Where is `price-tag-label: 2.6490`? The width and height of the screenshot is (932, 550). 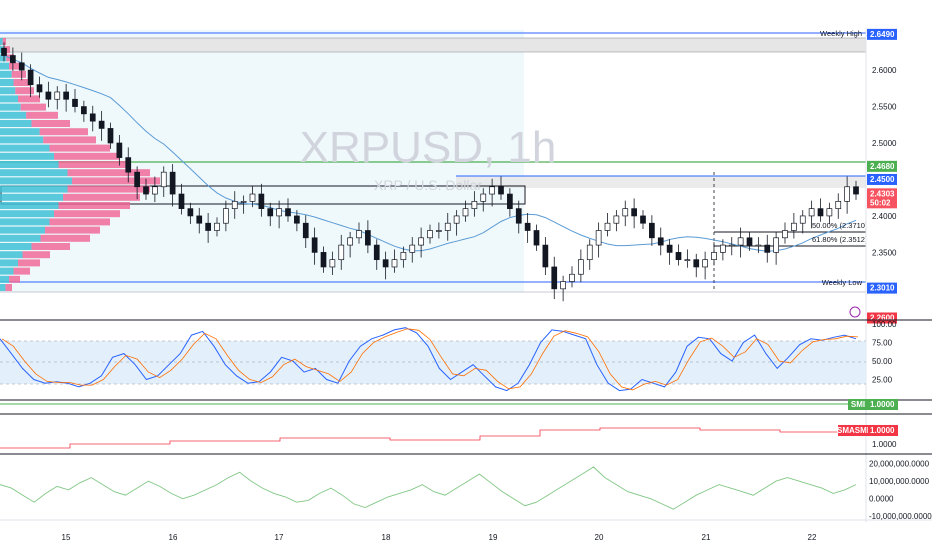
price-tag-label: 2.6490 is located at coordinates (882, 34).